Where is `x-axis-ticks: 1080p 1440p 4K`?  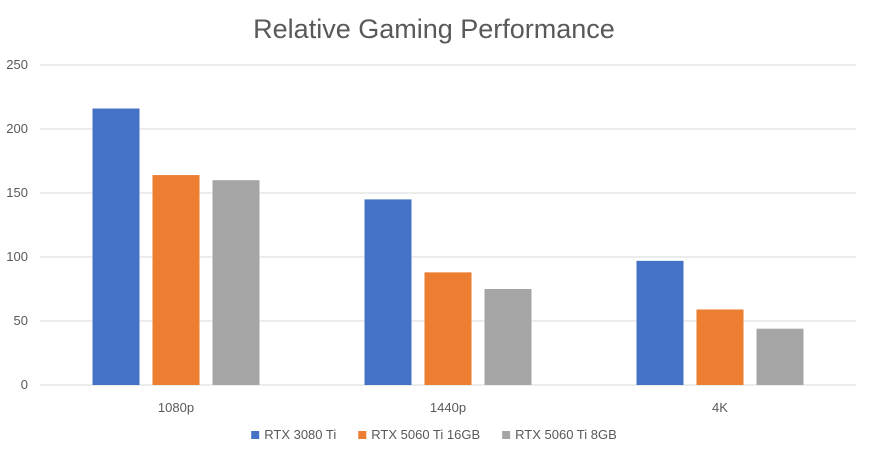 x-axis-ticks: 1080p 1440p 4K is located at coordinates (443, 407).